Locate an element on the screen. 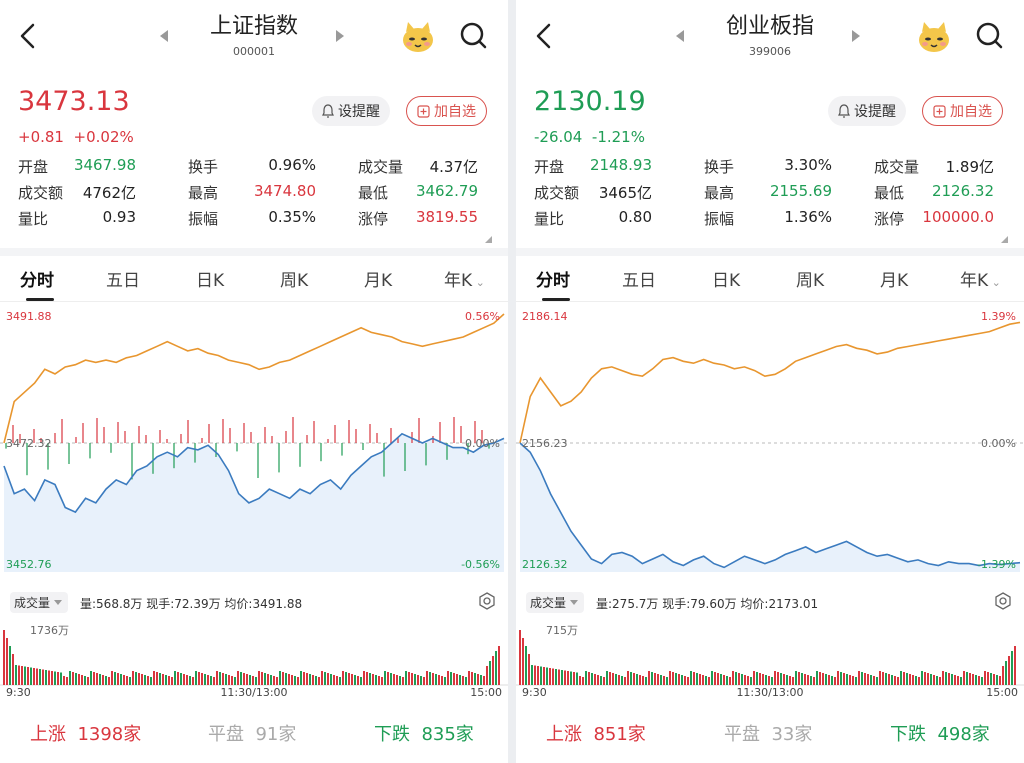  change-percent: +0.02% is located at coordinates (103, 137).